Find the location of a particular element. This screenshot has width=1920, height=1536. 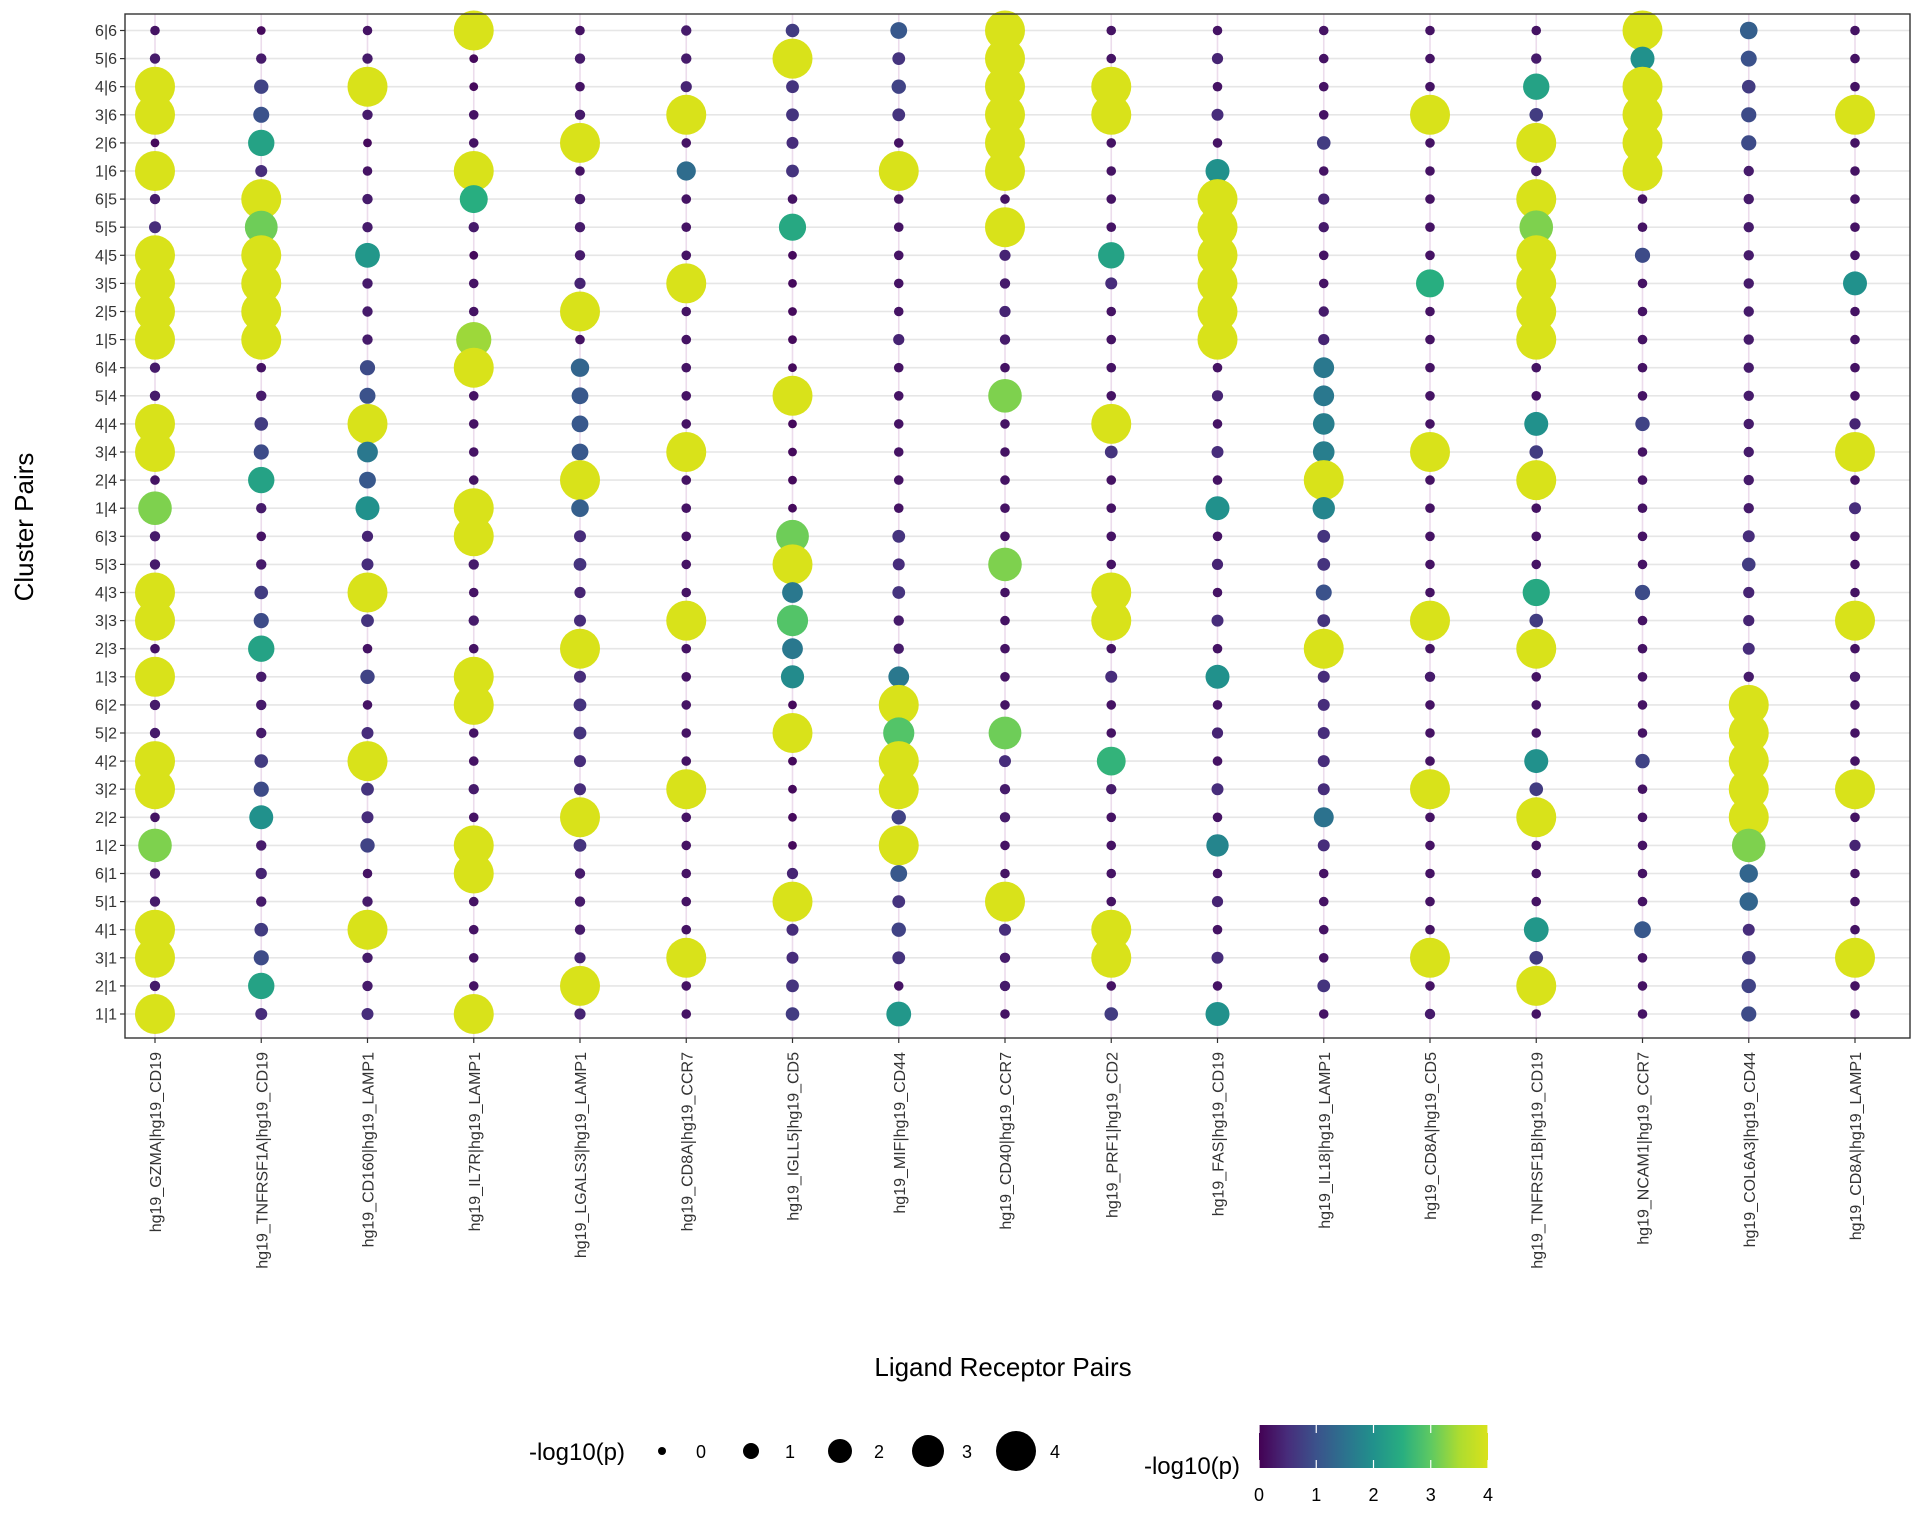

y-tick-label: 5|3 is located at coordinates (106, 565).